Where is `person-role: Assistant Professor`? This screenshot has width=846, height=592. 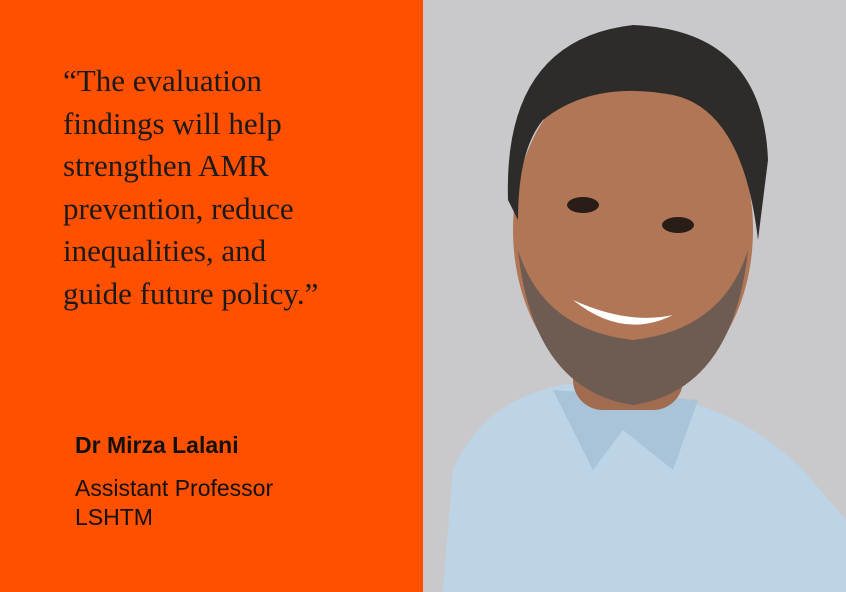 person-role: Assistant Professor is located at coordinates (174, 488).